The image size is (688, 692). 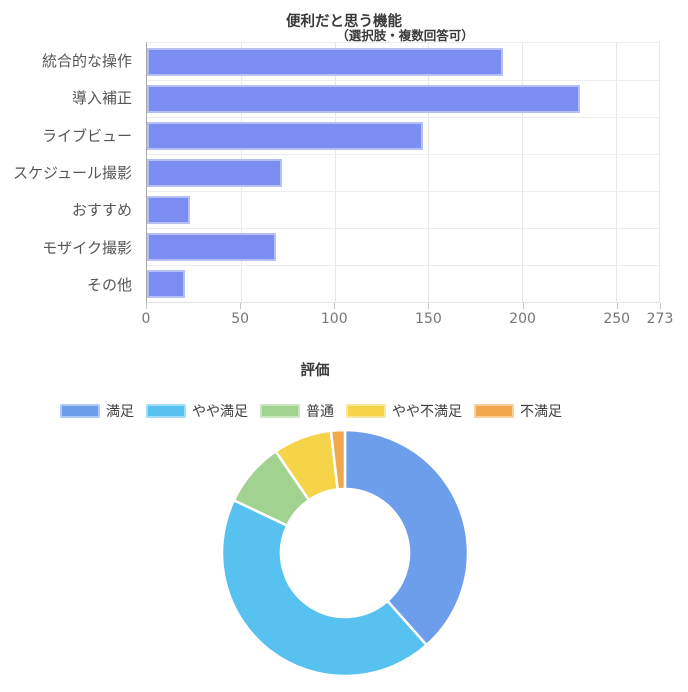 I want to click on category-label-row: ライブビュー, so click(x=69, y=135).